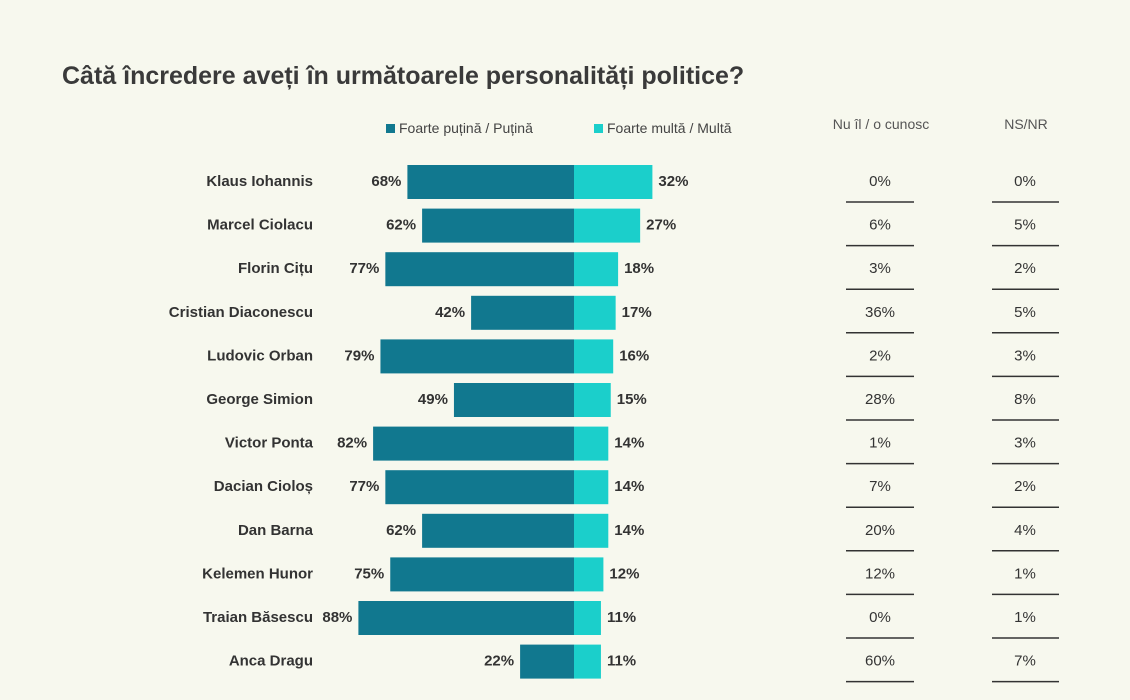 The width and height of the screenshot is (1130, 700). Describe the element at coordinates (880, 573) in the screenshot. I see `value-unknown: 12%` at that location.